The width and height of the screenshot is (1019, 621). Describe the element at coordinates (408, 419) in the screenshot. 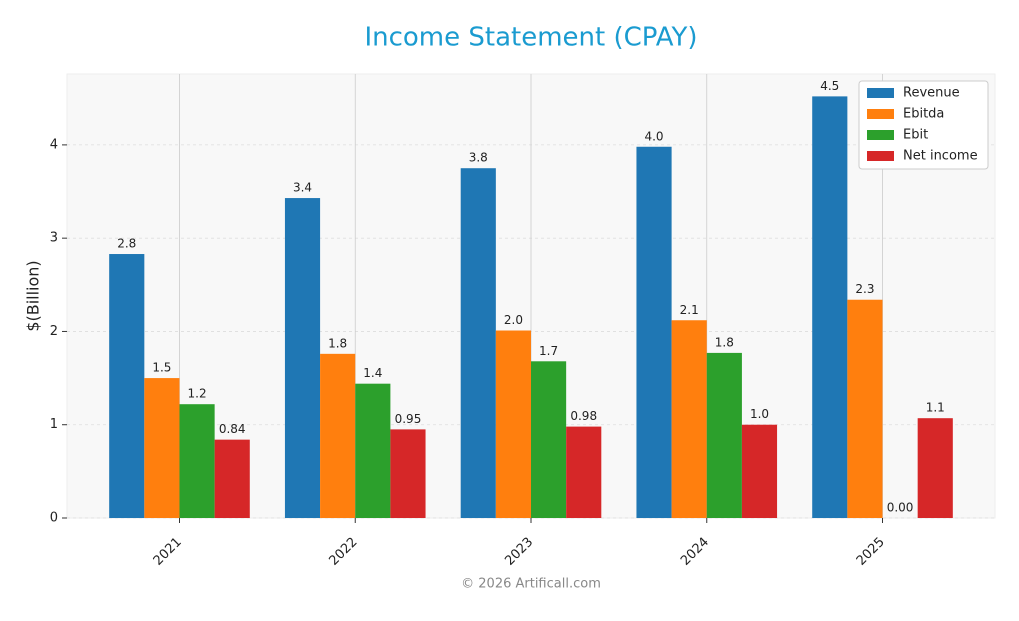

I see `value-label: 0.95` at that location.